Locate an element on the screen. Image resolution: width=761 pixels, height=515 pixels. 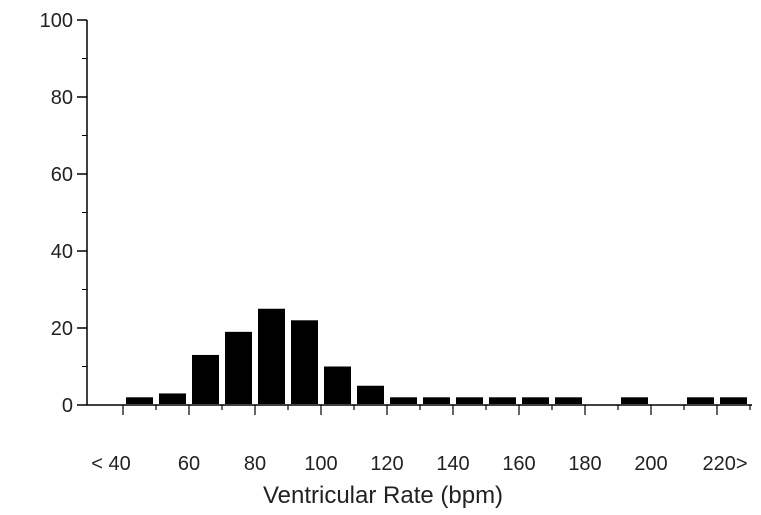
y-tick-label: 60 is located at coordinates (62, 175).